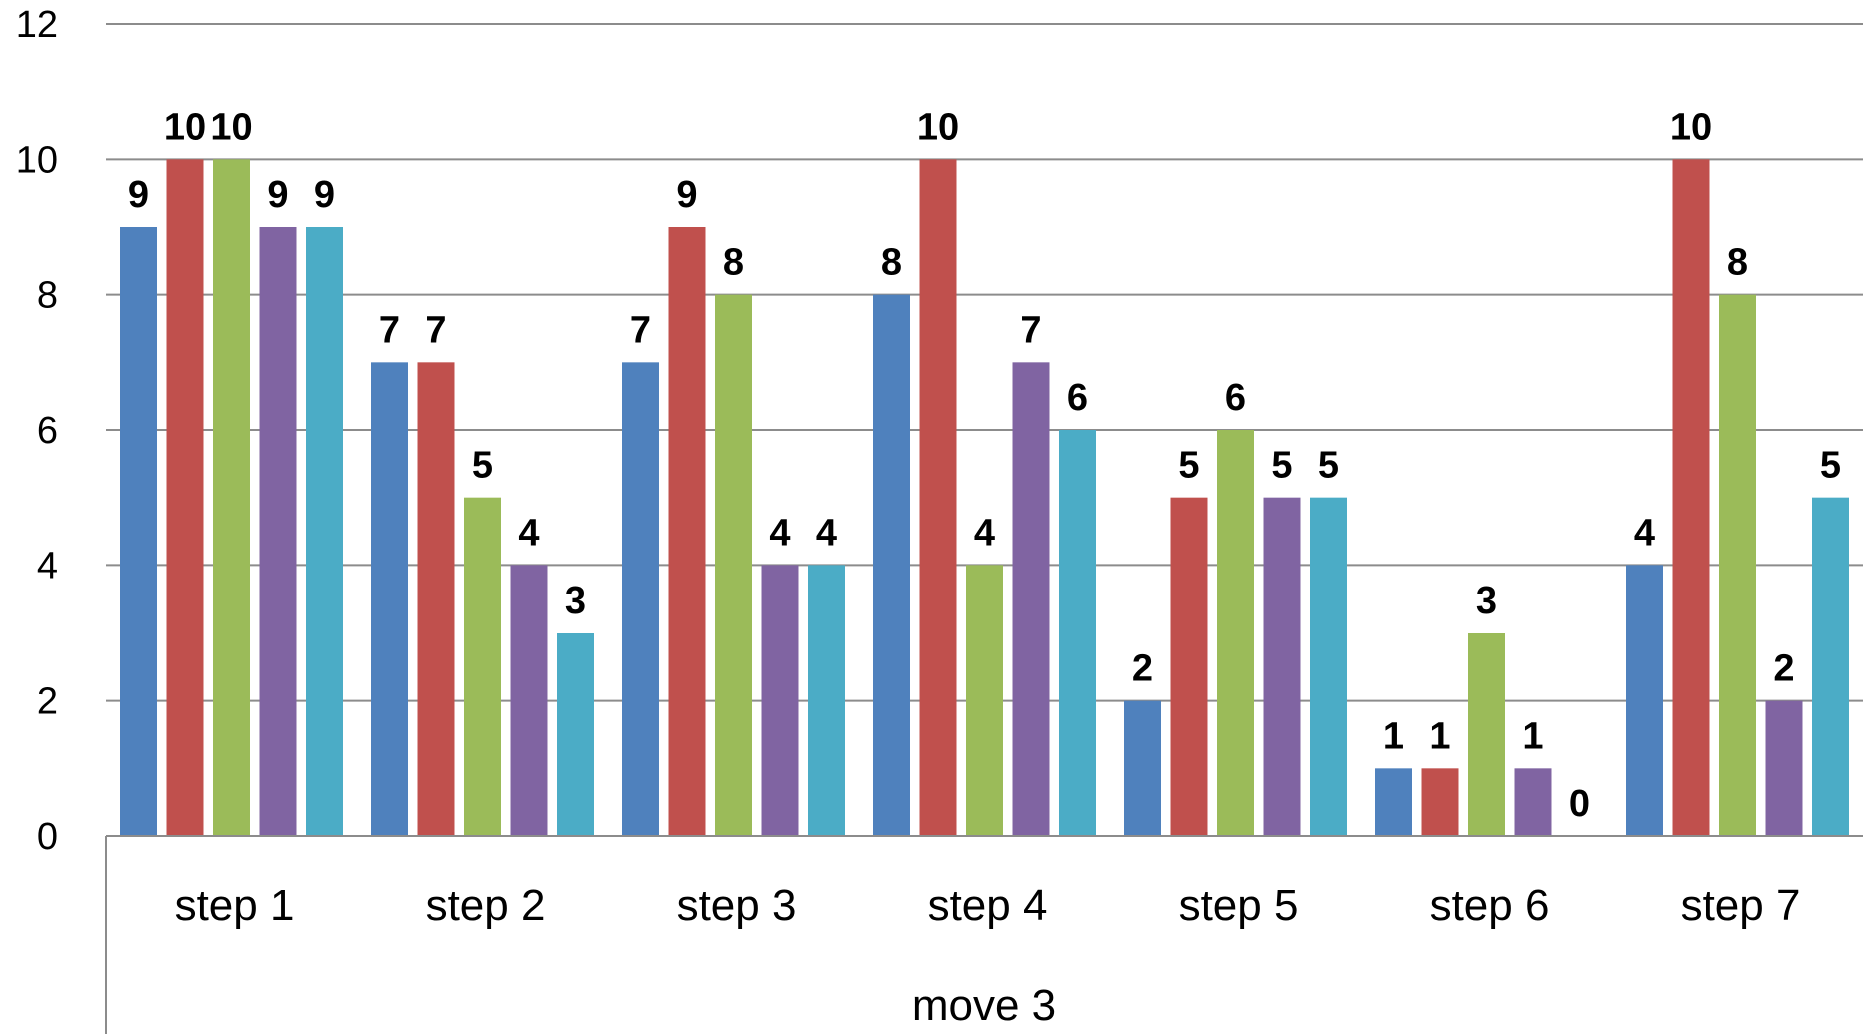 The width and height of the screenshot is (1863, 1034). What do you see at coordinates (984, 1005) in the screenshot?
I see `x-axis-group-label: move 3` at bounding box center [984, 1005].